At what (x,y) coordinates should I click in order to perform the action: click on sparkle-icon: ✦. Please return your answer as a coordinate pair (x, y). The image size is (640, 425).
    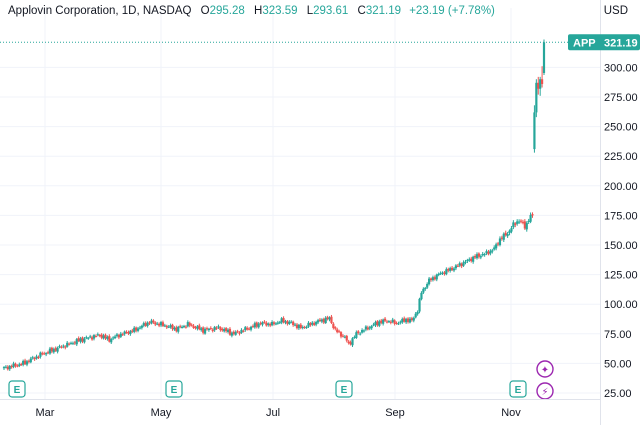
    Looking at the image, I should click on (545, 369).